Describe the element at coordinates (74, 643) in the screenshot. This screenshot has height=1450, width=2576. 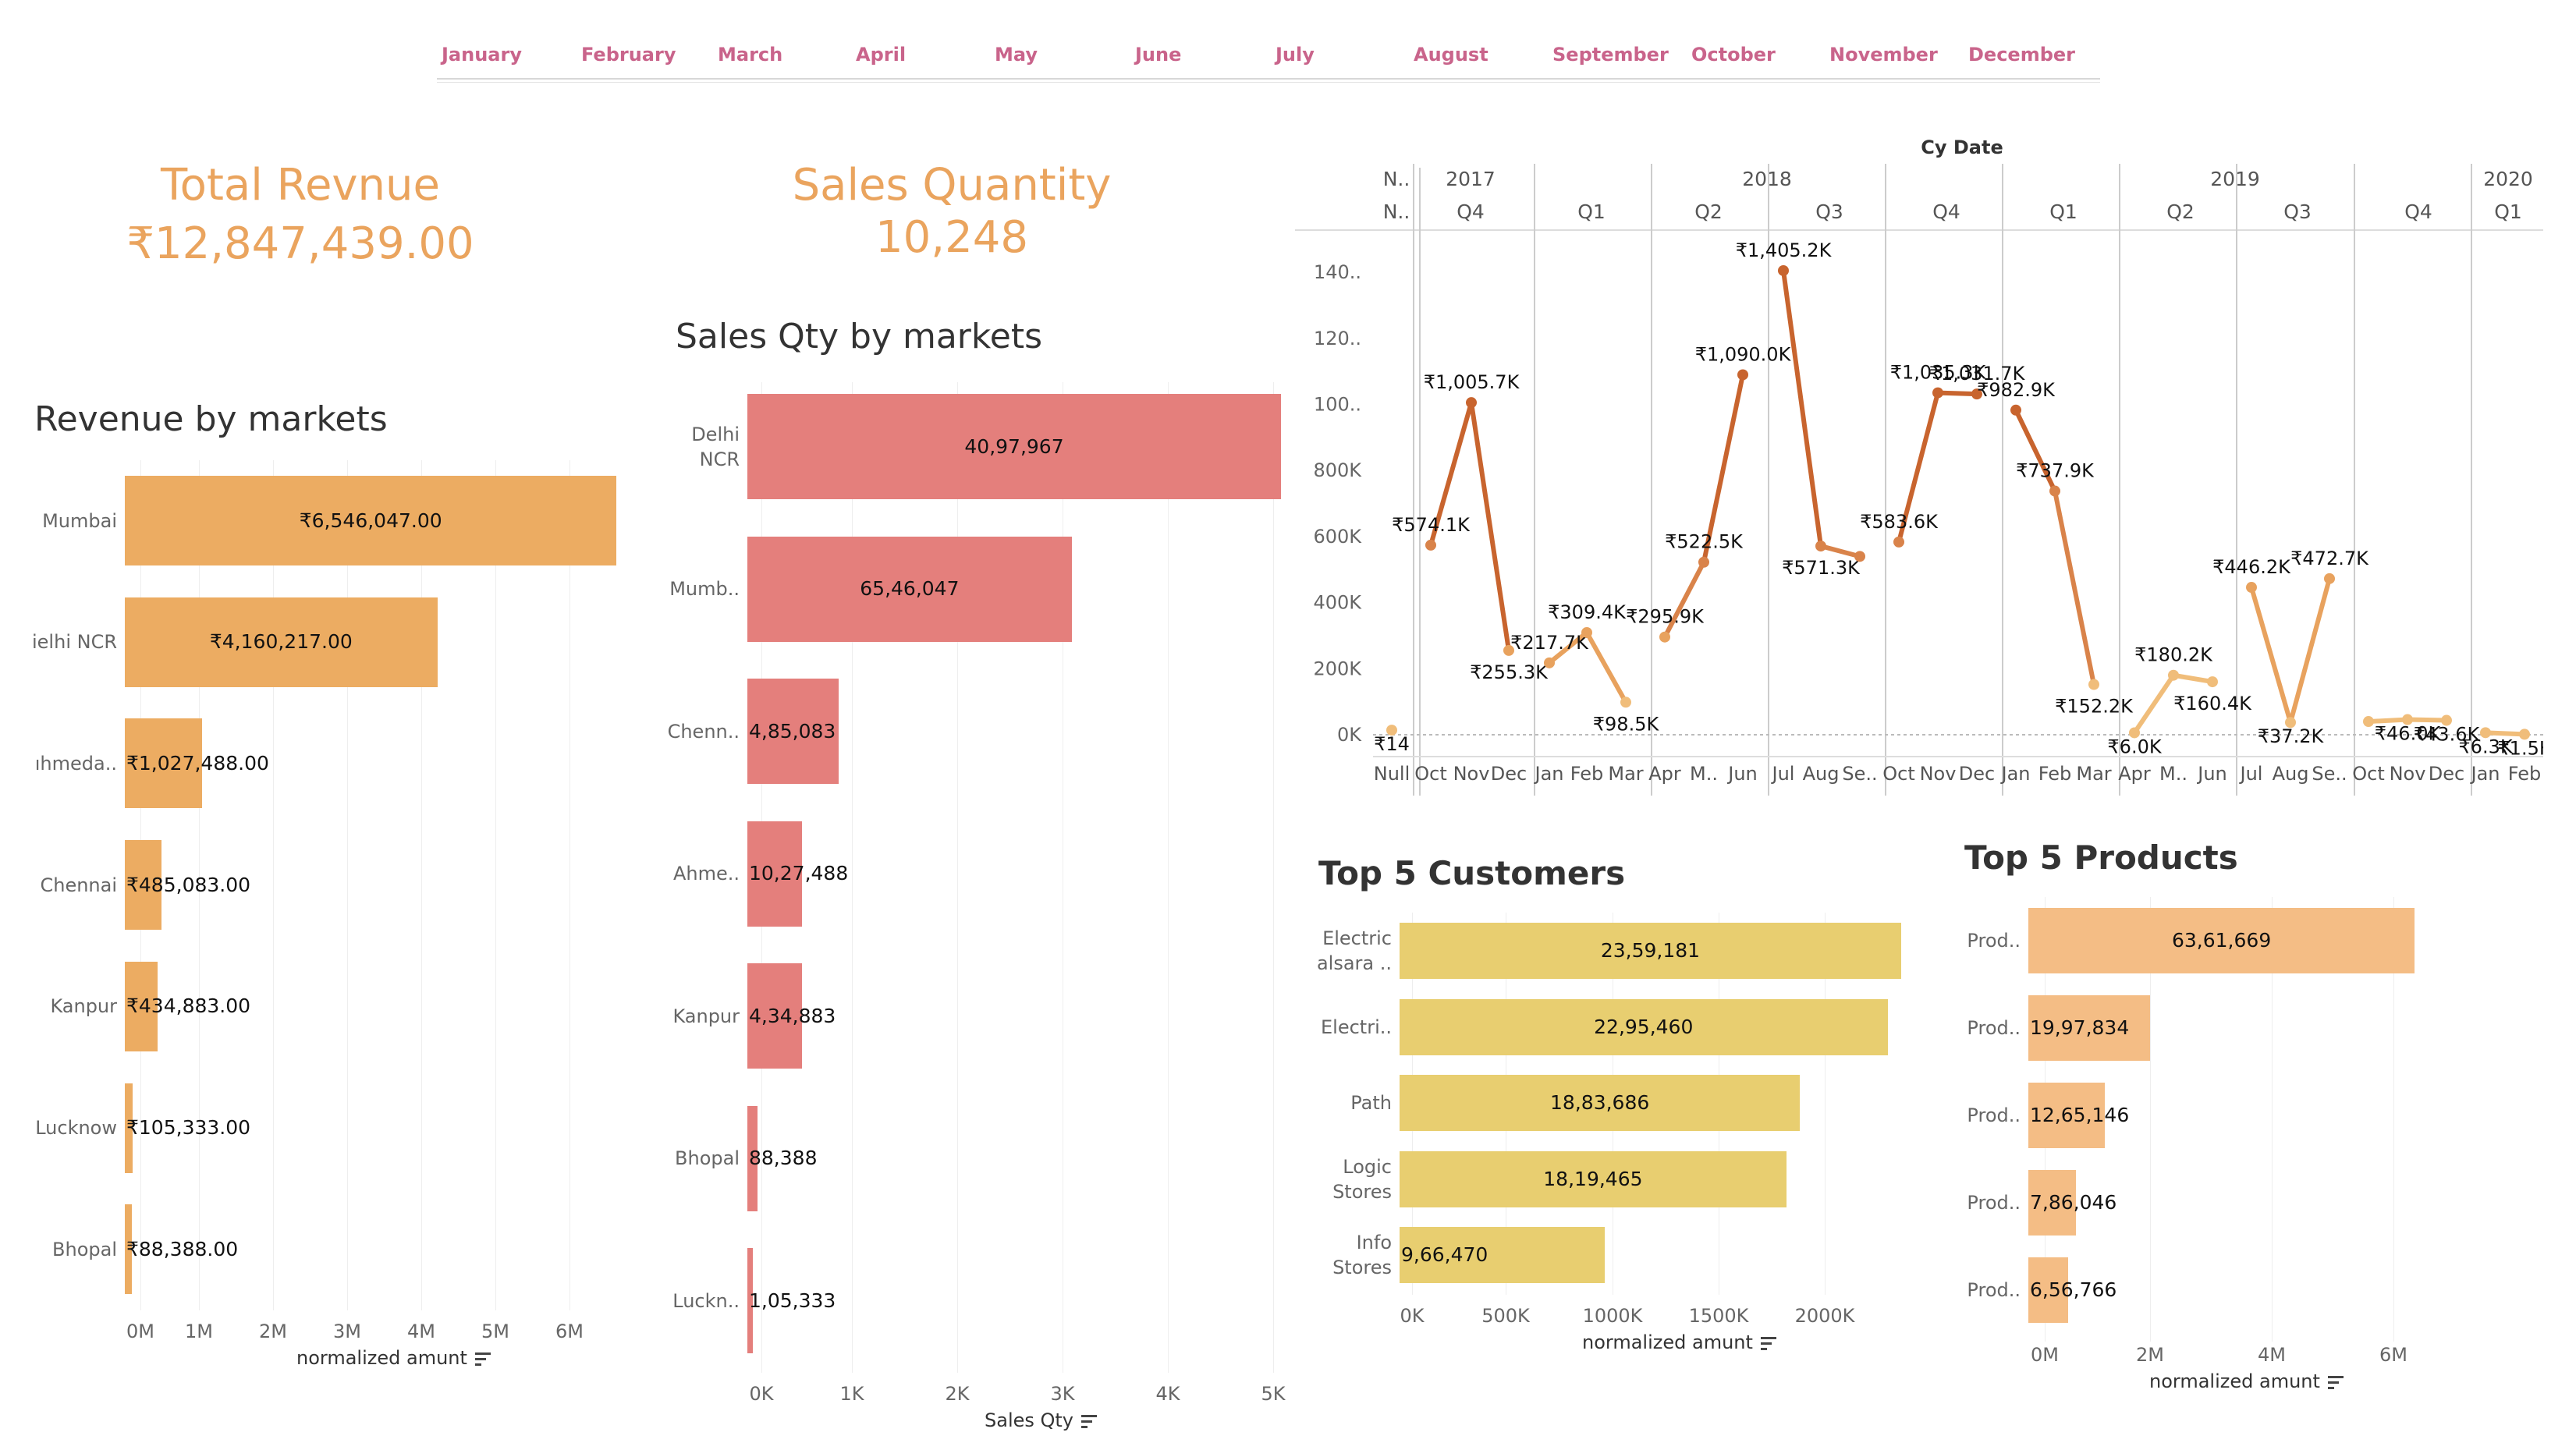
I see `revenue-category-label: ielhi NCR` at that location.